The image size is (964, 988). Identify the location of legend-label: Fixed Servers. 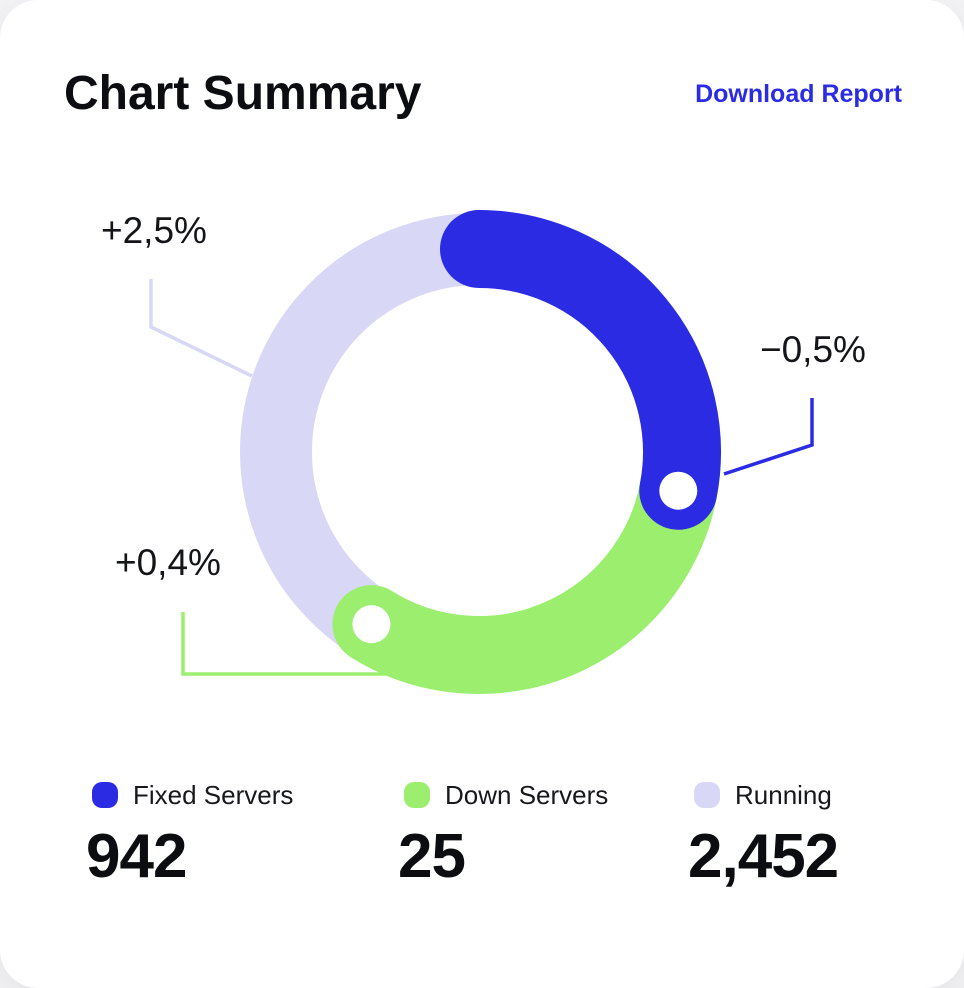
(213, 794).